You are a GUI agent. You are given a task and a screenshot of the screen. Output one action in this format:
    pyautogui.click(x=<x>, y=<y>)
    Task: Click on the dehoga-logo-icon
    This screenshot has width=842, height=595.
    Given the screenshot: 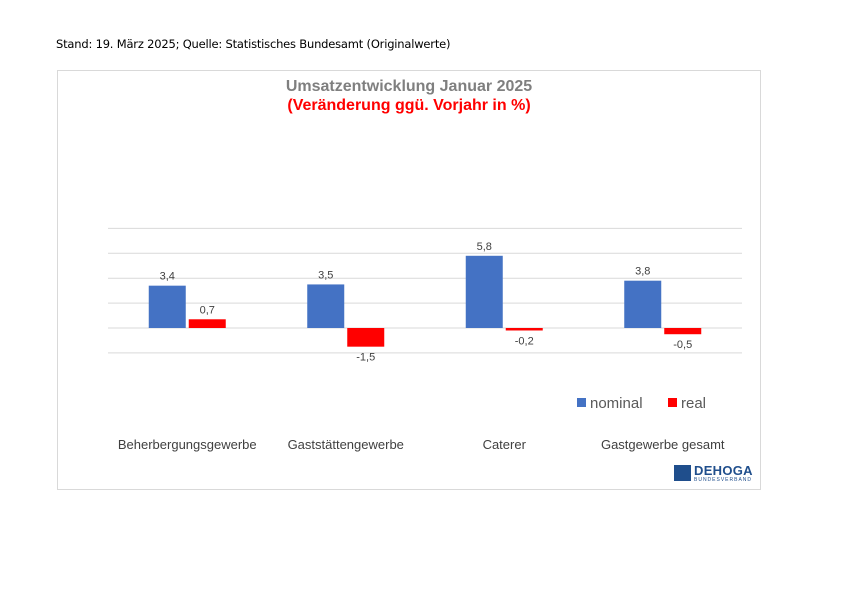 What is the action you would take?
    pyautogui.click(x=682, y=473)
    